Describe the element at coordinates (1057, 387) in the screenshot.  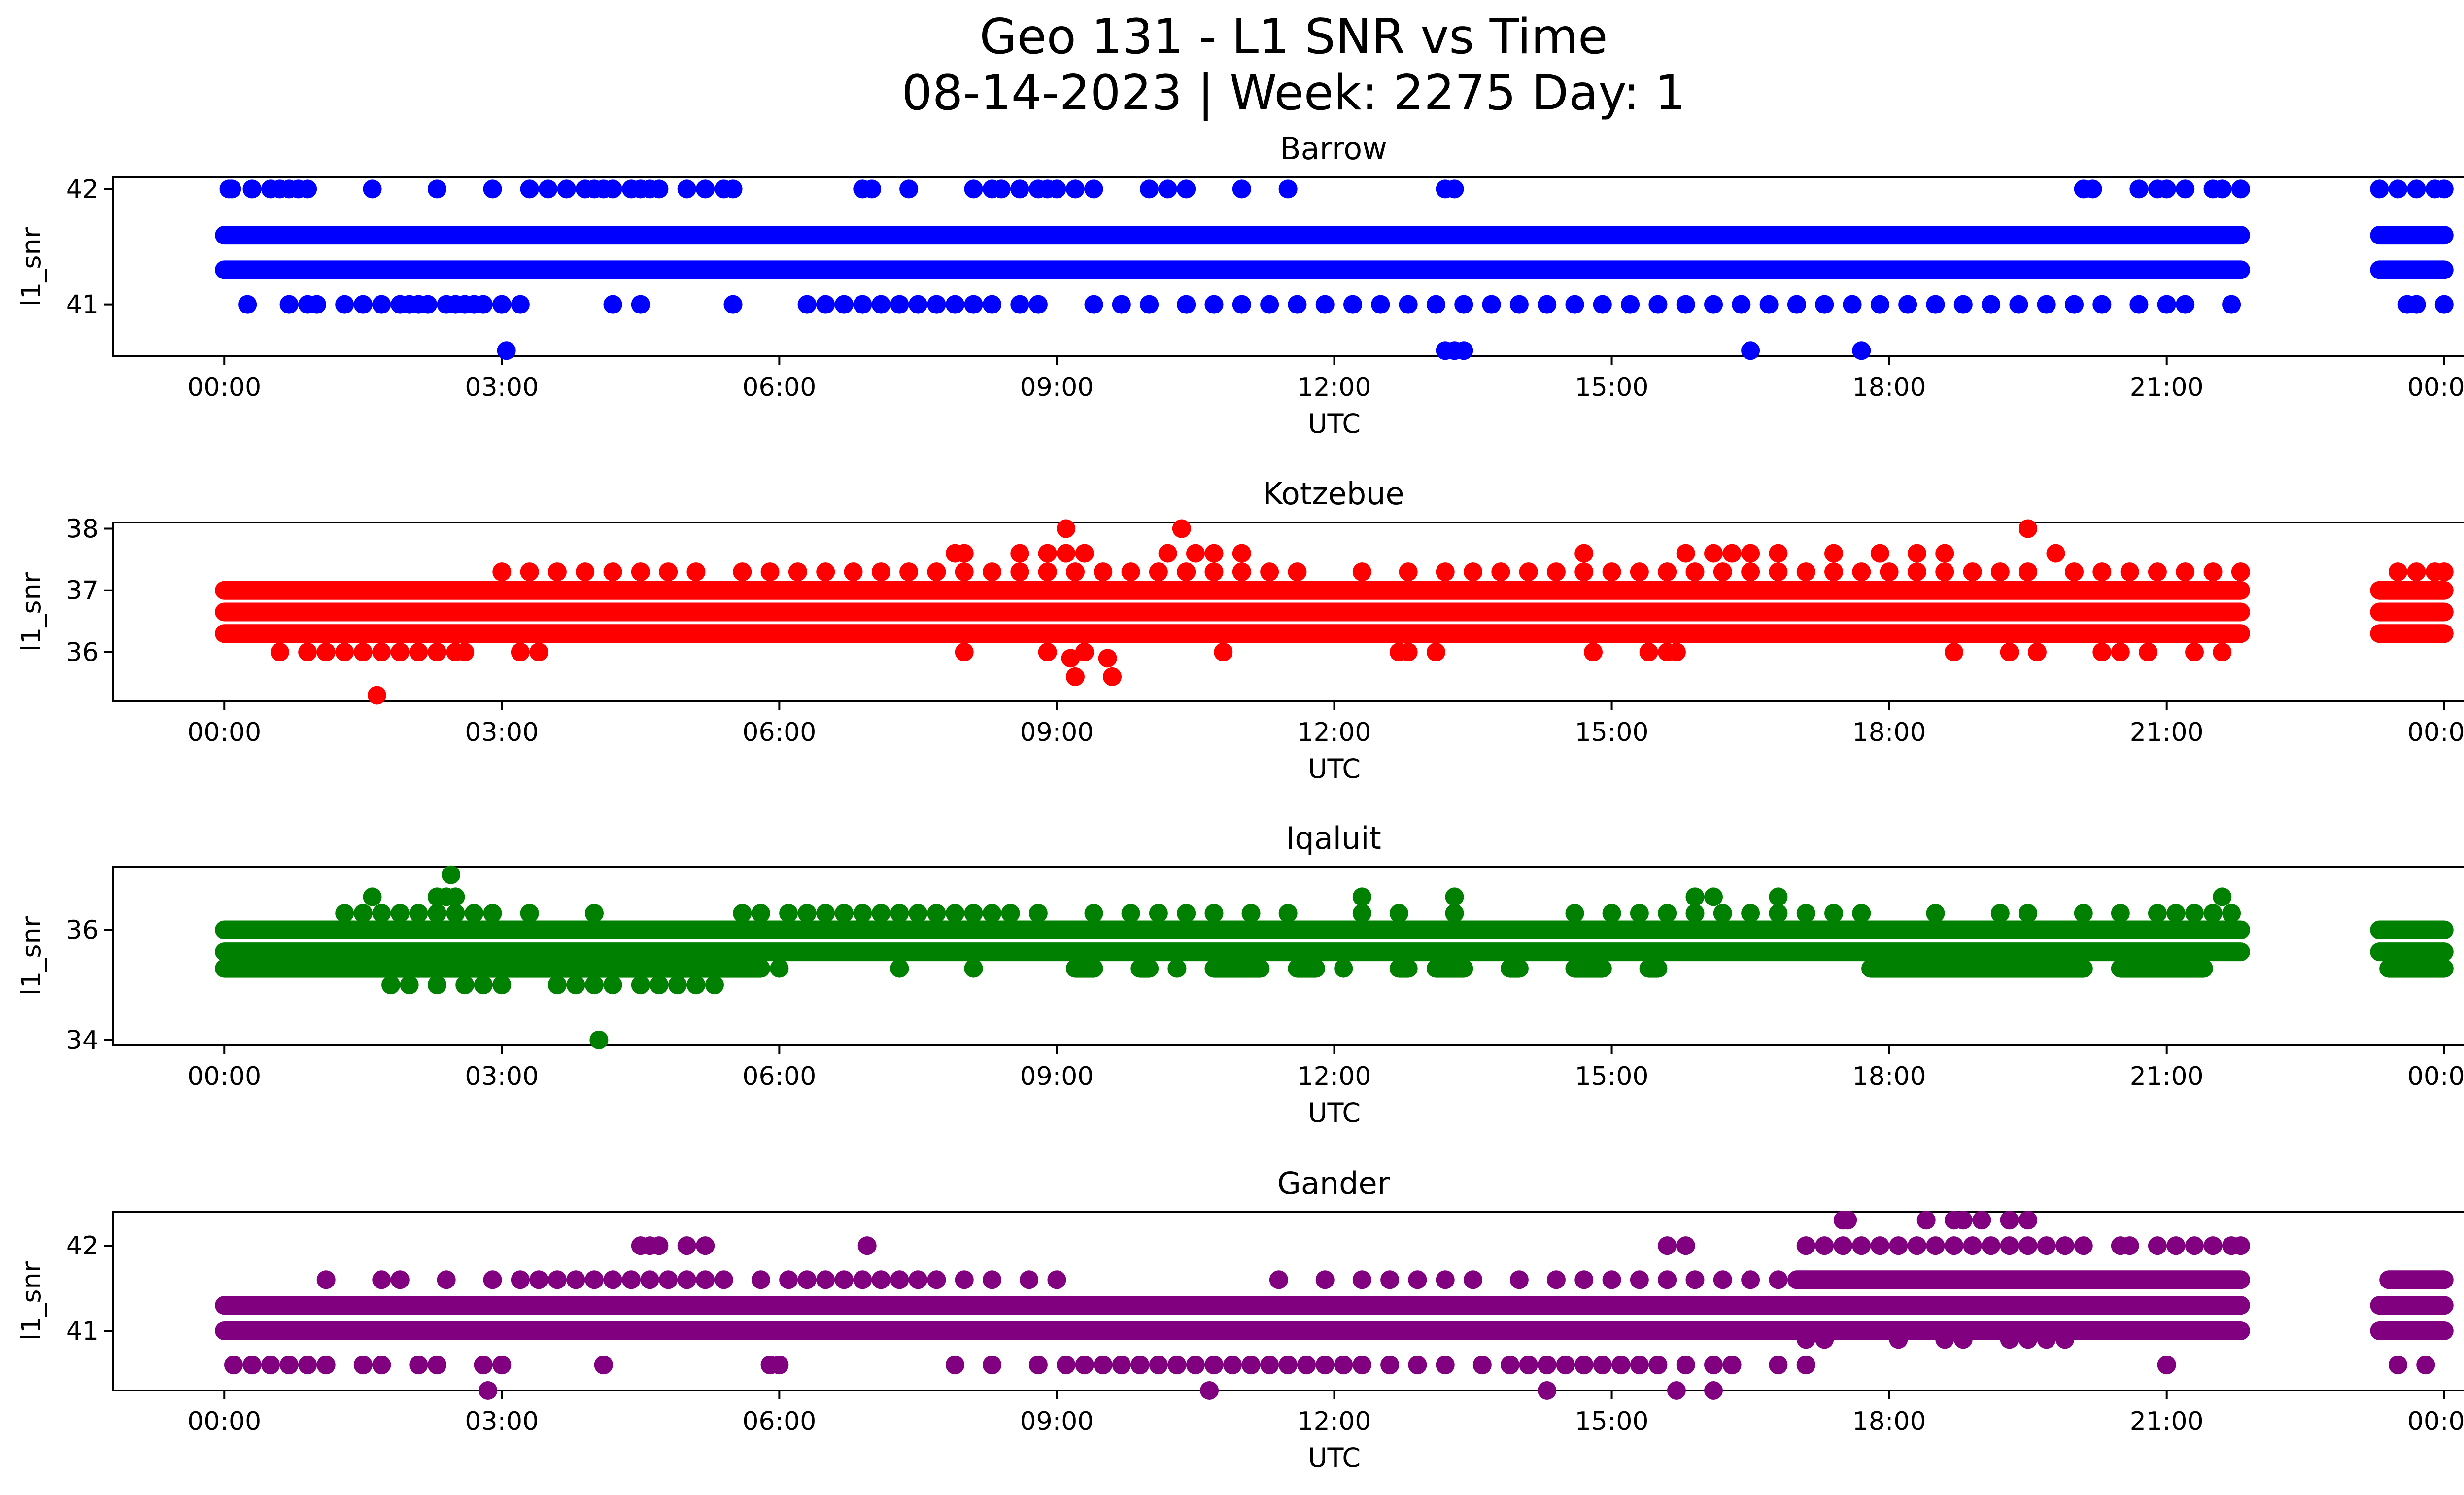
I see `x-tick-label-barrow: 09:00` at that location.